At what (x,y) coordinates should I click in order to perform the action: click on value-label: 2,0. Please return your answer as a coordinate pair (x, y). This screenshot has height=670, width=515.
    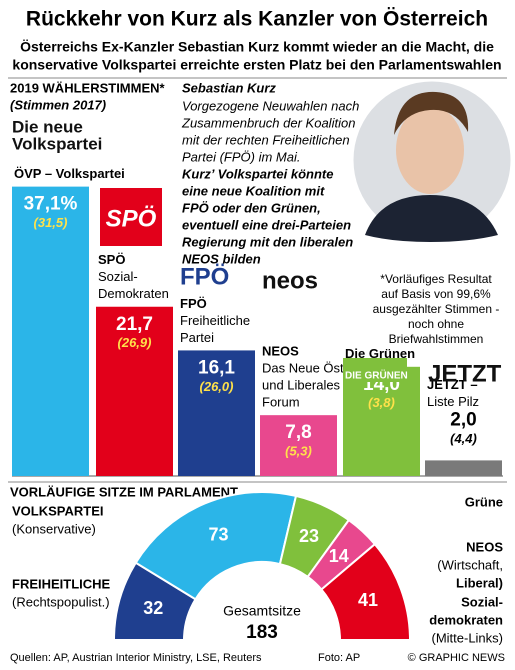
    Looking at the image, I should click on (463, 419).